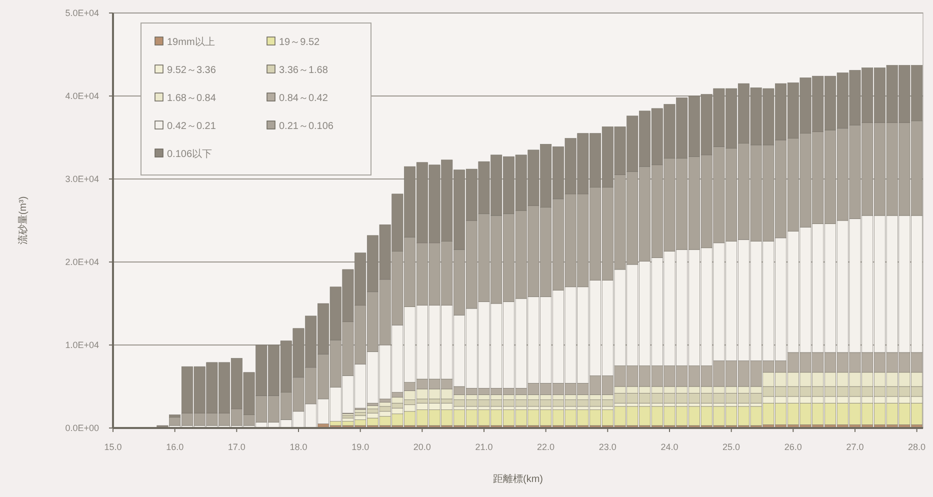 This screenshot has width=933, height=497. Describe the element at coordinates (306, 126) in the screenshot. I see `legend-label: 0.21～0.106` at that location.